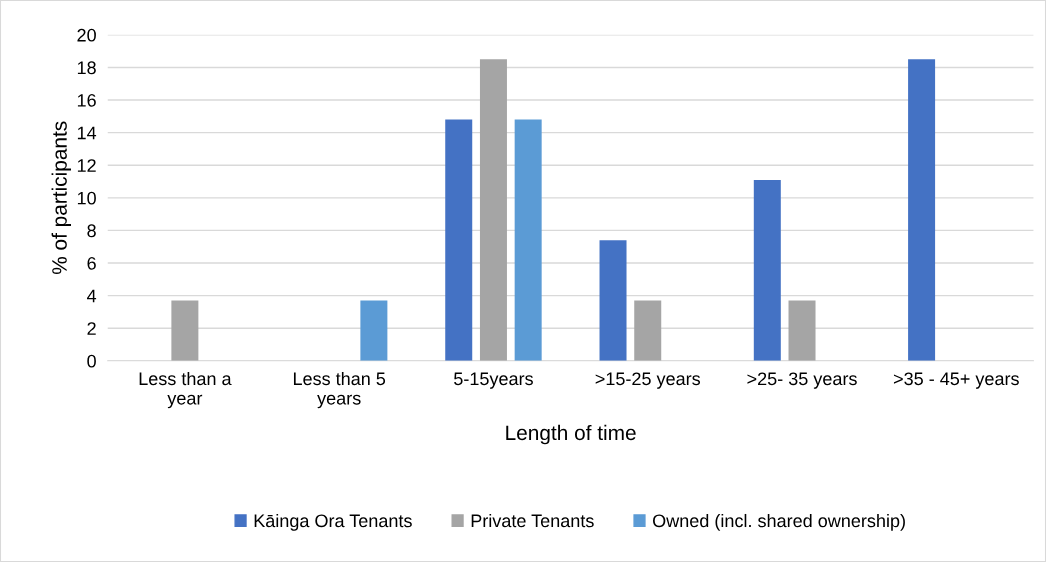  Describe the element at coordinates (91, 263) in the screenshot. I see `y-tick-label: 6` at that location.